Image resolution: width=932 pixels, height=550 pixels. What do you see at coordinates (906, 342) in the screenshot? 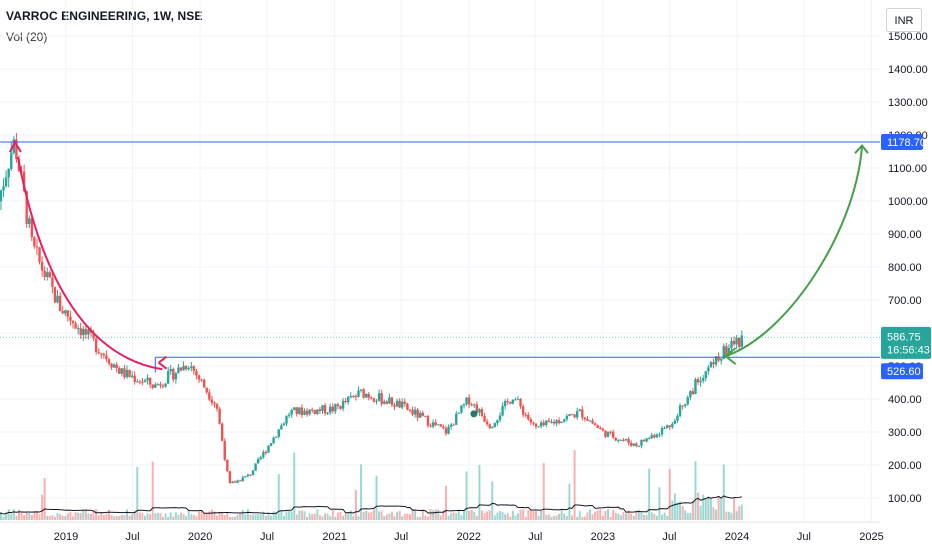
I see `last-price-badge-bg` at bounding box center [906, 342].